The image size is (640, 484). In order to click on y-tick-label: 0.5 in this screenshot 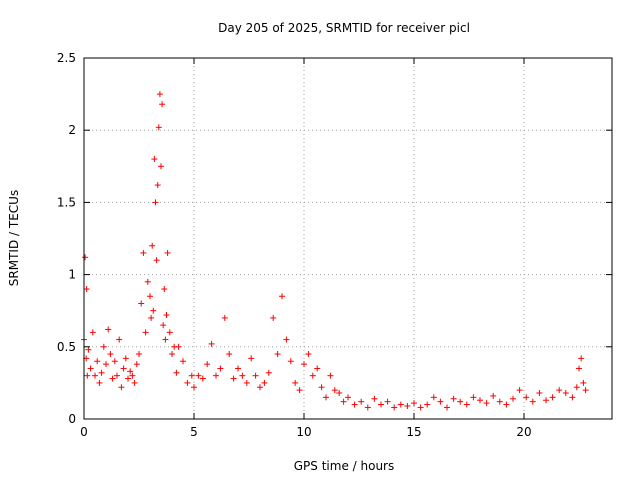, I will do `click(66, 347)`.